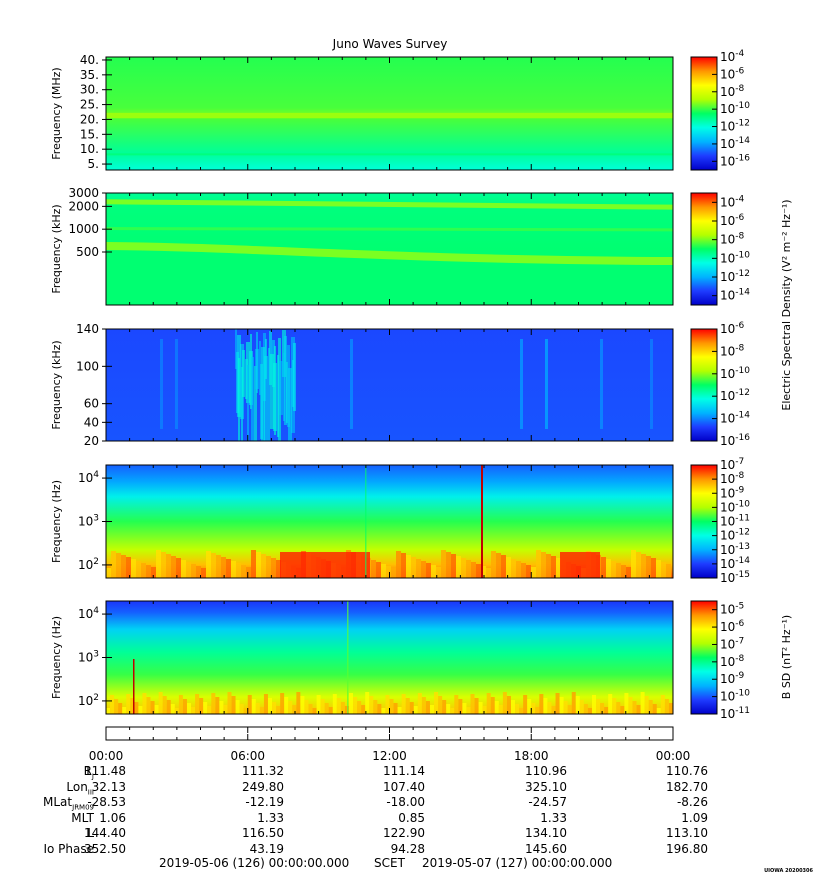 The image size is (815, 880). Describe the element at coordinates (735, 713) in the screenshot. I see `colorbar-tick-label: 10⁻¹¹` at that location.